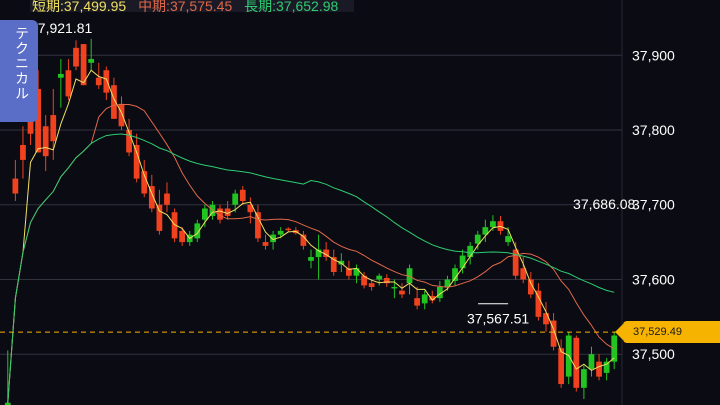 This screenshot has width=720, height=405. I want to click on y-tick-label: 37,900, so click(653, 55).